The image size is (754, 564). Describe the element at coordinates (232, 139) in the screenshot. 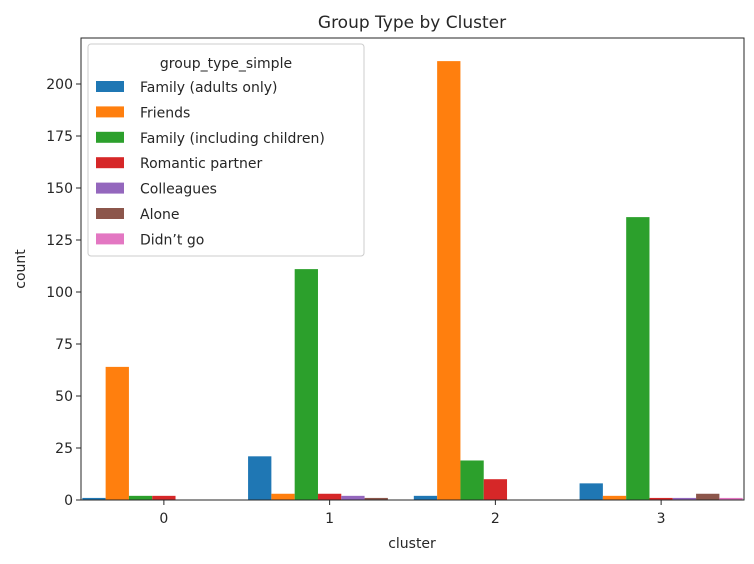

I see `legend-label: Family (including children)` at that location.